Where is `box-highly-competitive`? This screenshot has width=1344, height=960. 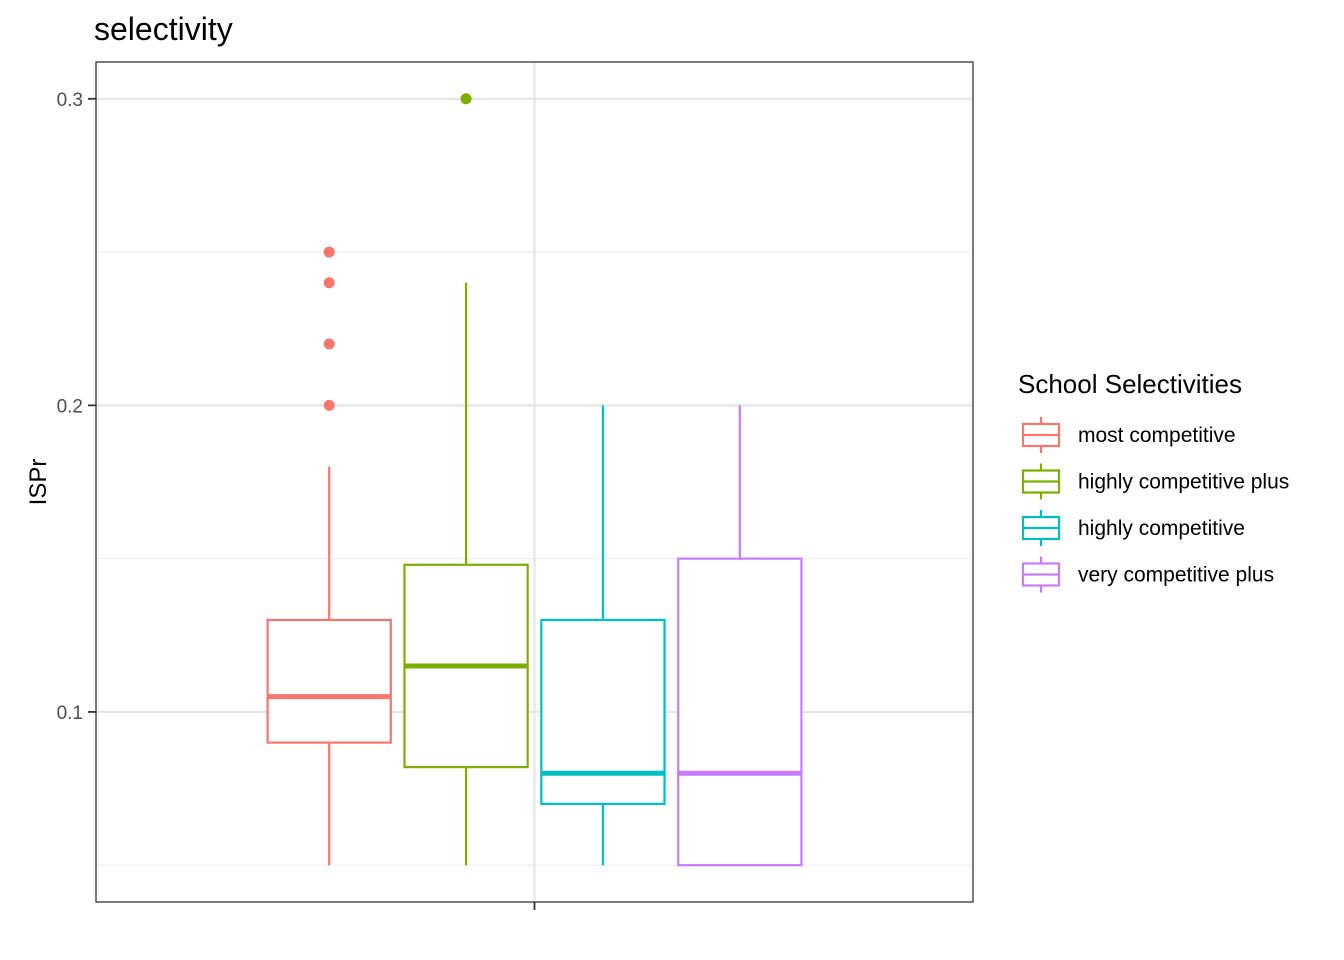
box-highly-competitive is located at coordinates (603, 635).